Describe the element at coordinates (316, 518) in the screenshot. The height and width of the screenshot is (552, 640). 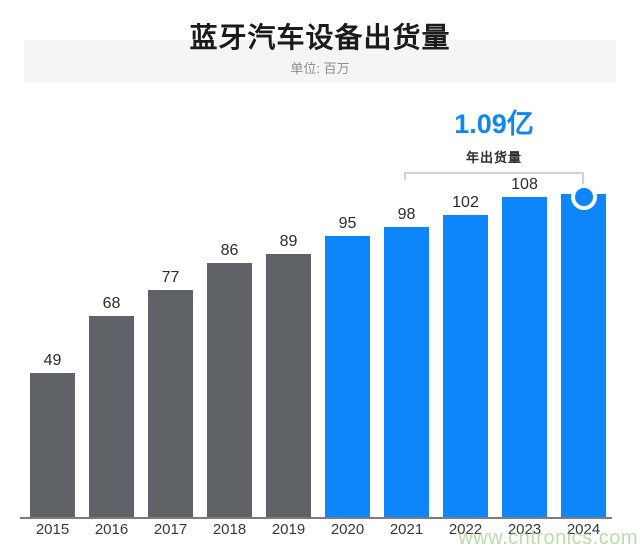
I see `x-axis-line` at that location.